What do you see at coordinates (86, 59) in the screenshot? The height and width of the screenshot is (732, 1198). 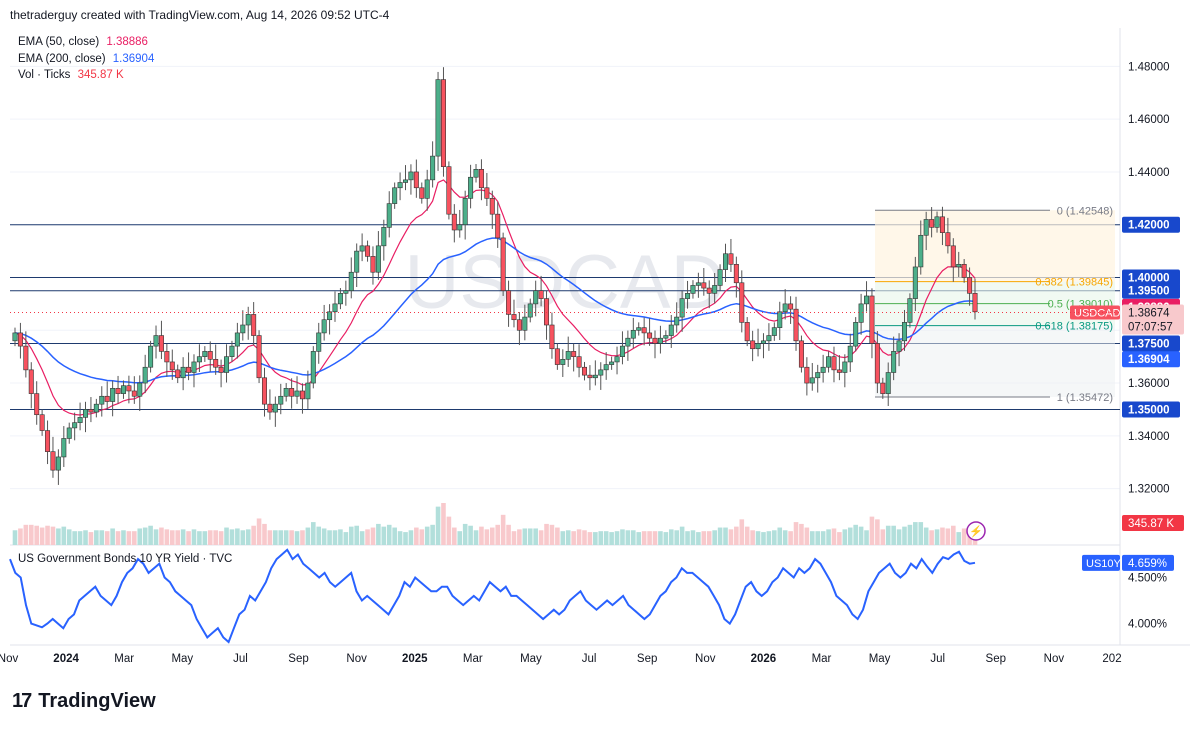 I see `legend-ema200: EMA (200, close) 1.36904` at bounding box center [86, 59].